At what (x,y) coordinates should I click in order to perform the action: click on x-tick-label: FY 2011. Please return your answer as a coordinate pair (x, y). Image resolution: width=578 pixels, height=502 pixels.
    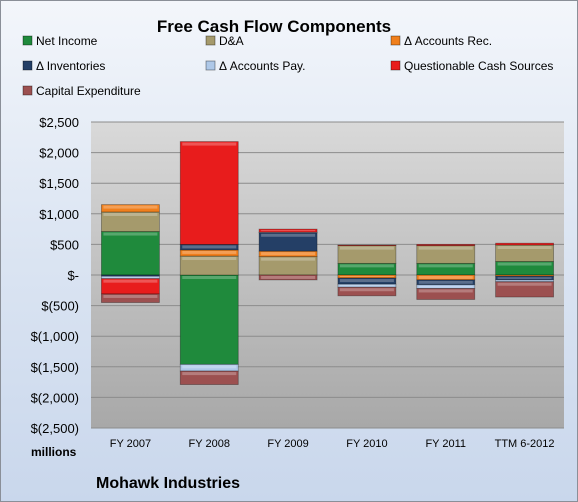
    Looking at the image, I should click on (445, 444).